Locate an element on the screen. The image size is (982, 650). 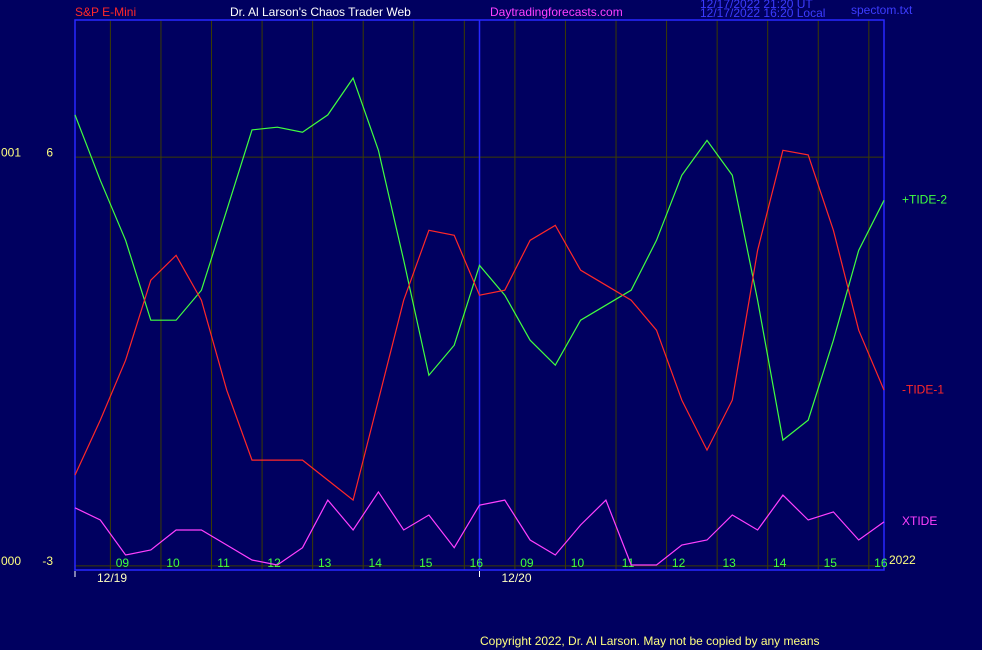
time-ut: 12/17/2022 21:20 UT is located at coordinates (756, 5).